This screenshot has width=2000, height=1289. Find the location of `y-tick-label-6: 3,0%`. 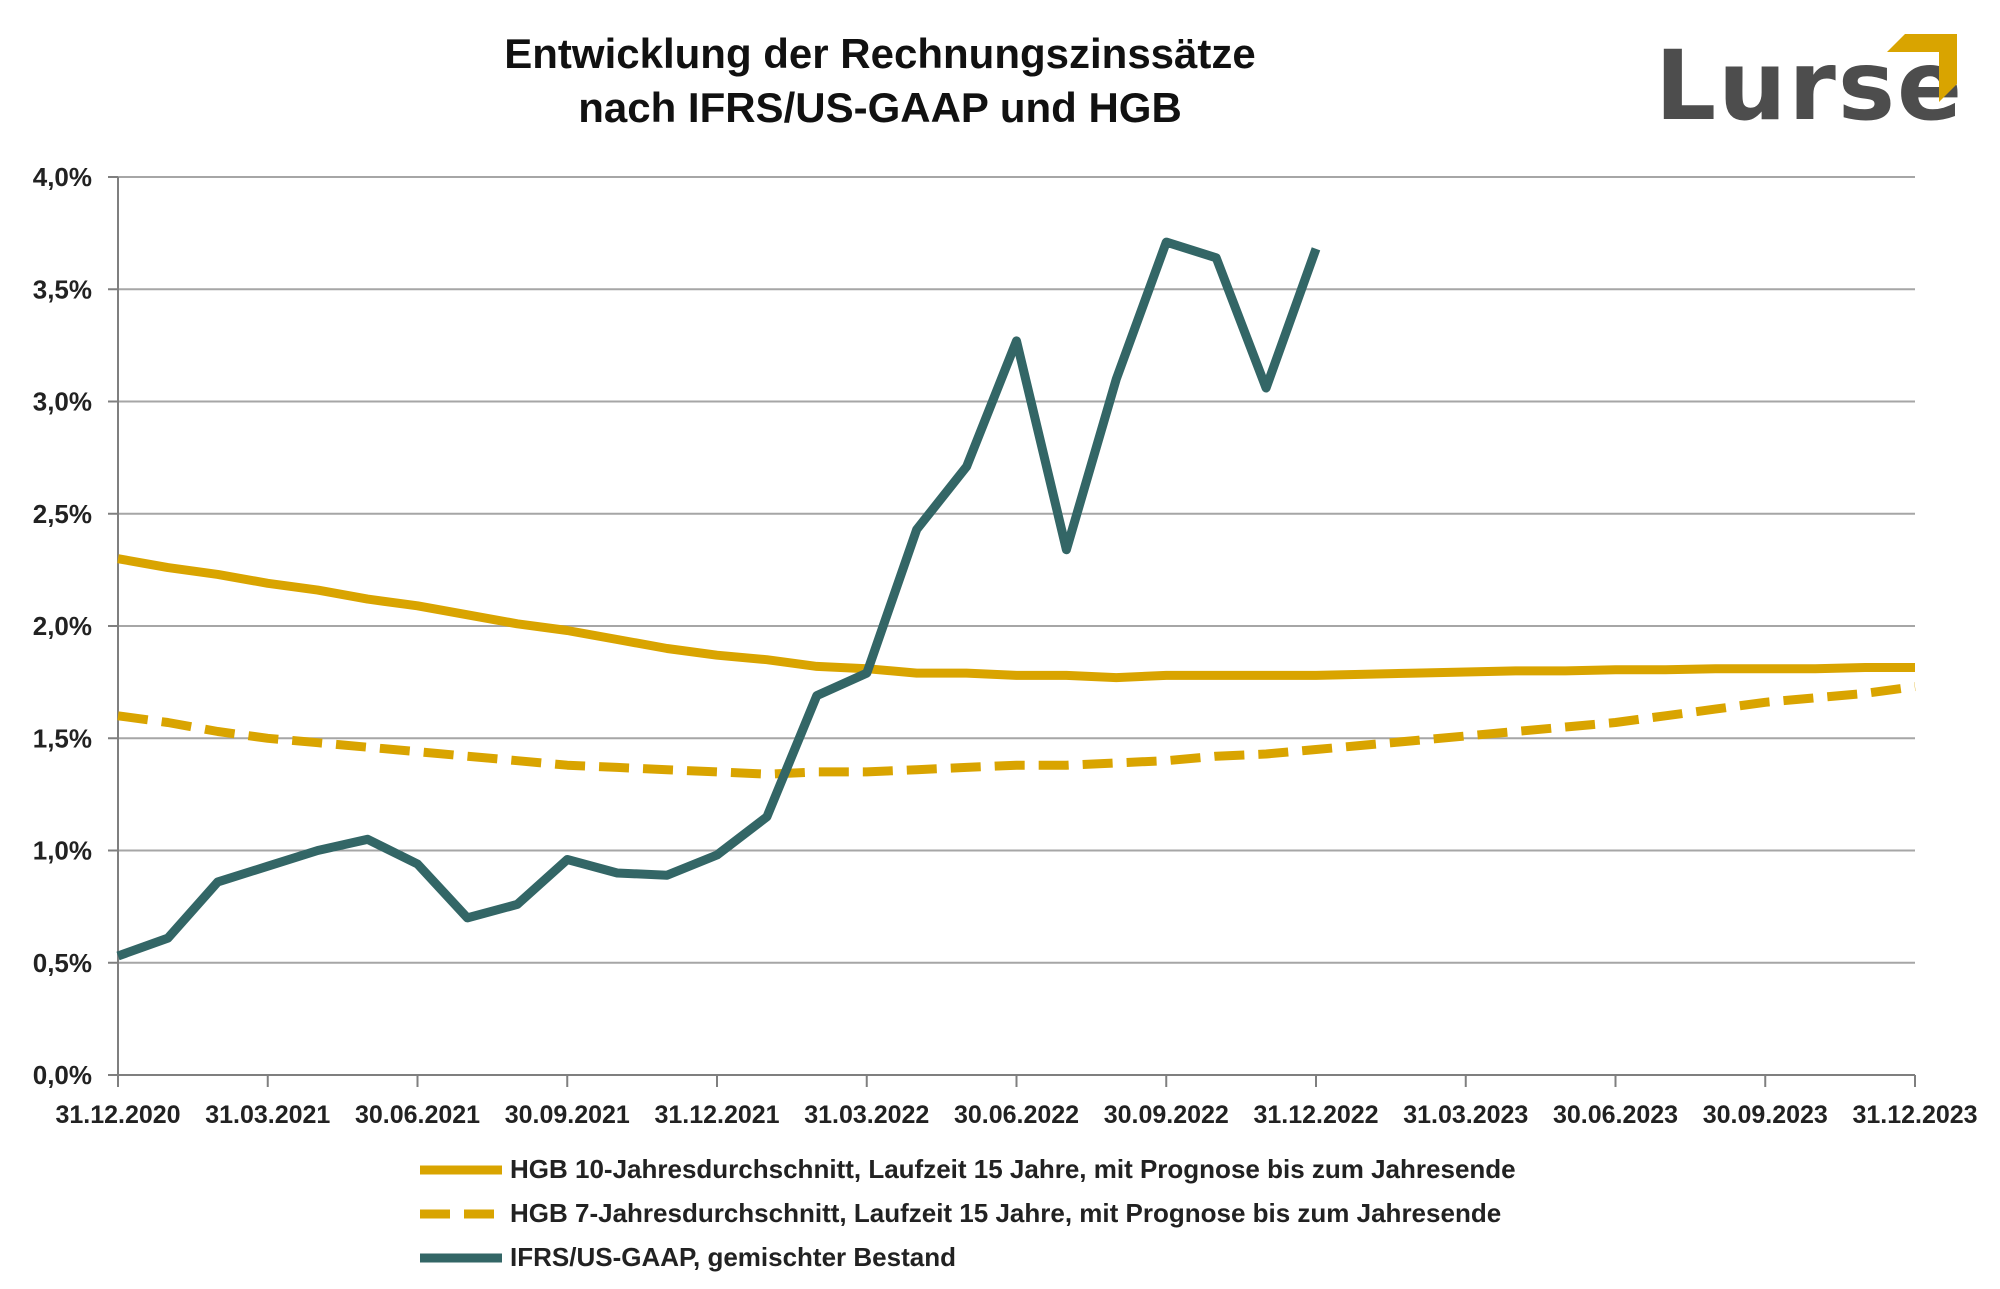

y-tick-label-6: 3,0% is located at coordinates (62, 402).